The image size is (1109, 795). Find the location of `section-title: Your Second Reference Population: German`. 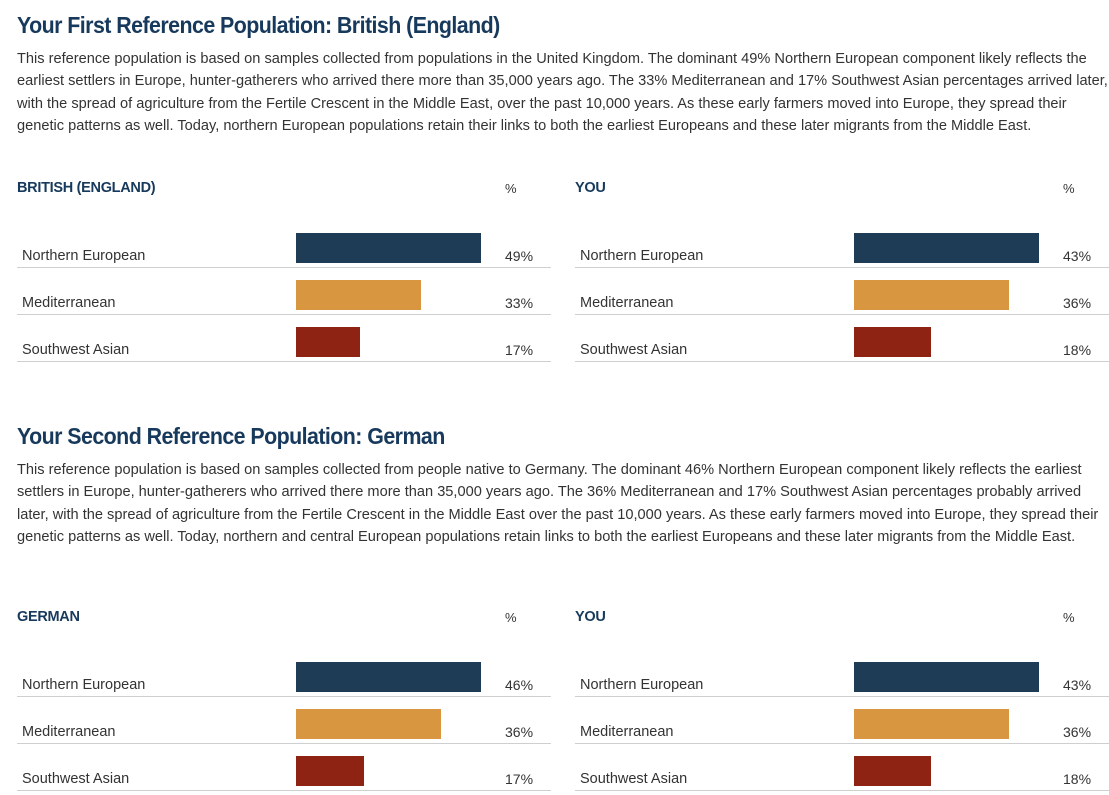

section-title: Your Second Reference Population: German is located at coordinates (231, 436).